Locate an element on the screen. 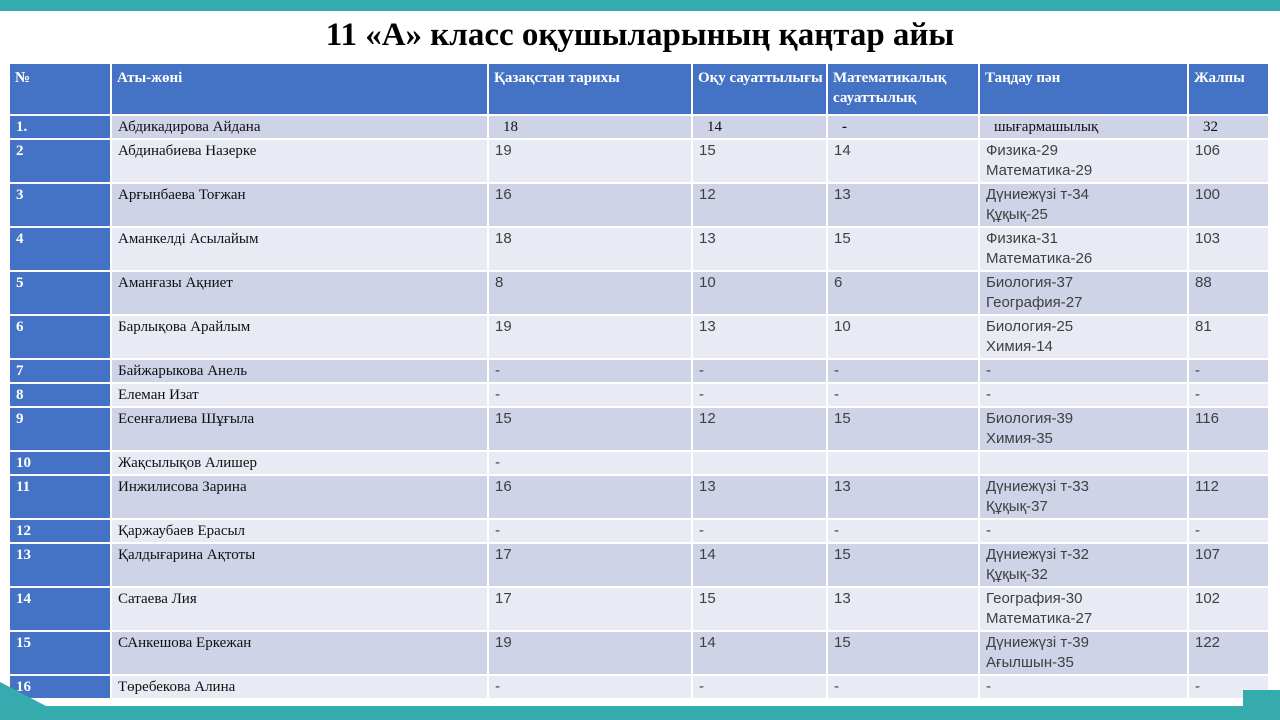 The image size is (1280, 720). math-score-cell is located at coordinates (903, 463).